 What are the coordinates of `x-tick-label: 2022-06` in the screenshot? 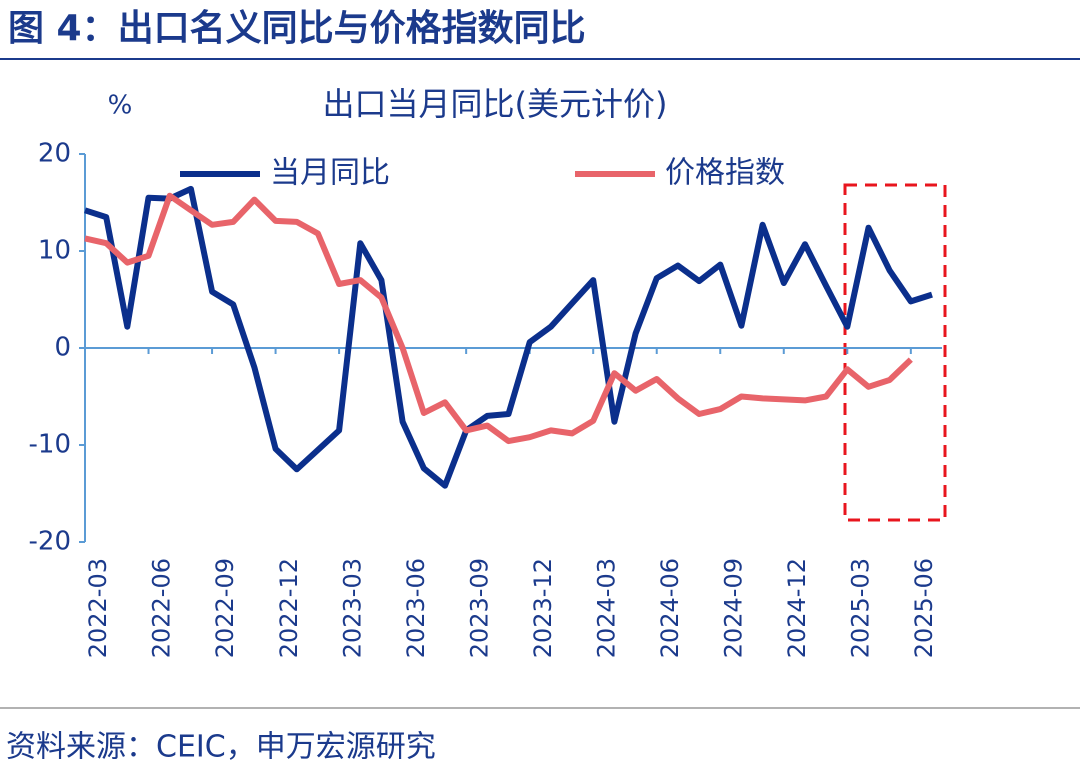 It's located at (162, 608).